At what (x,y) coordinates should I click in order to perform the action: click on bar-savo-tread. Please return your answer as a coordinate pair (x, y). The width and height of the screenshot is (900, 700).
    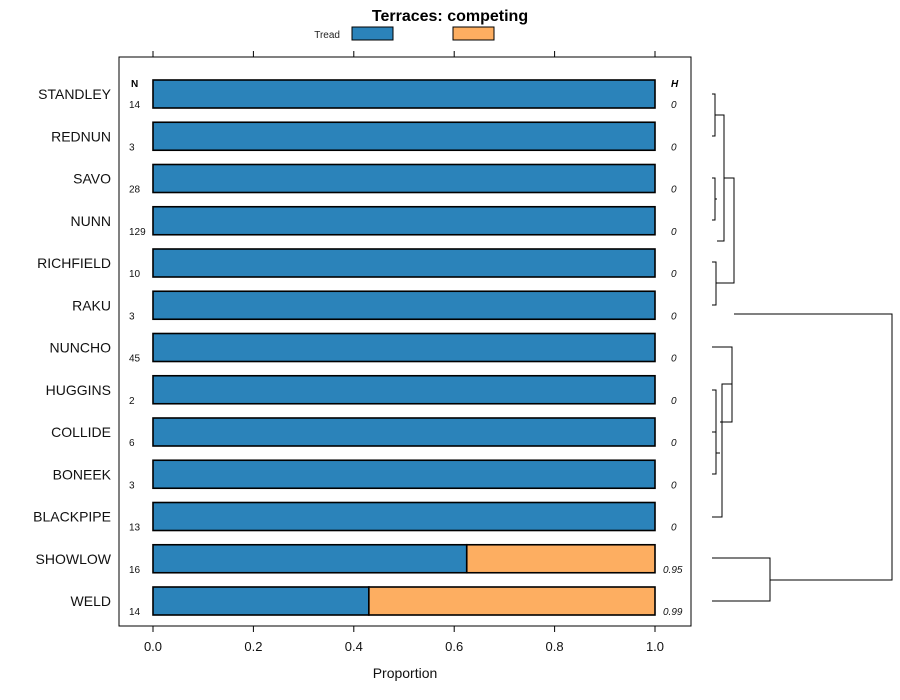
    Looking at the image, I should click on (404, 178).